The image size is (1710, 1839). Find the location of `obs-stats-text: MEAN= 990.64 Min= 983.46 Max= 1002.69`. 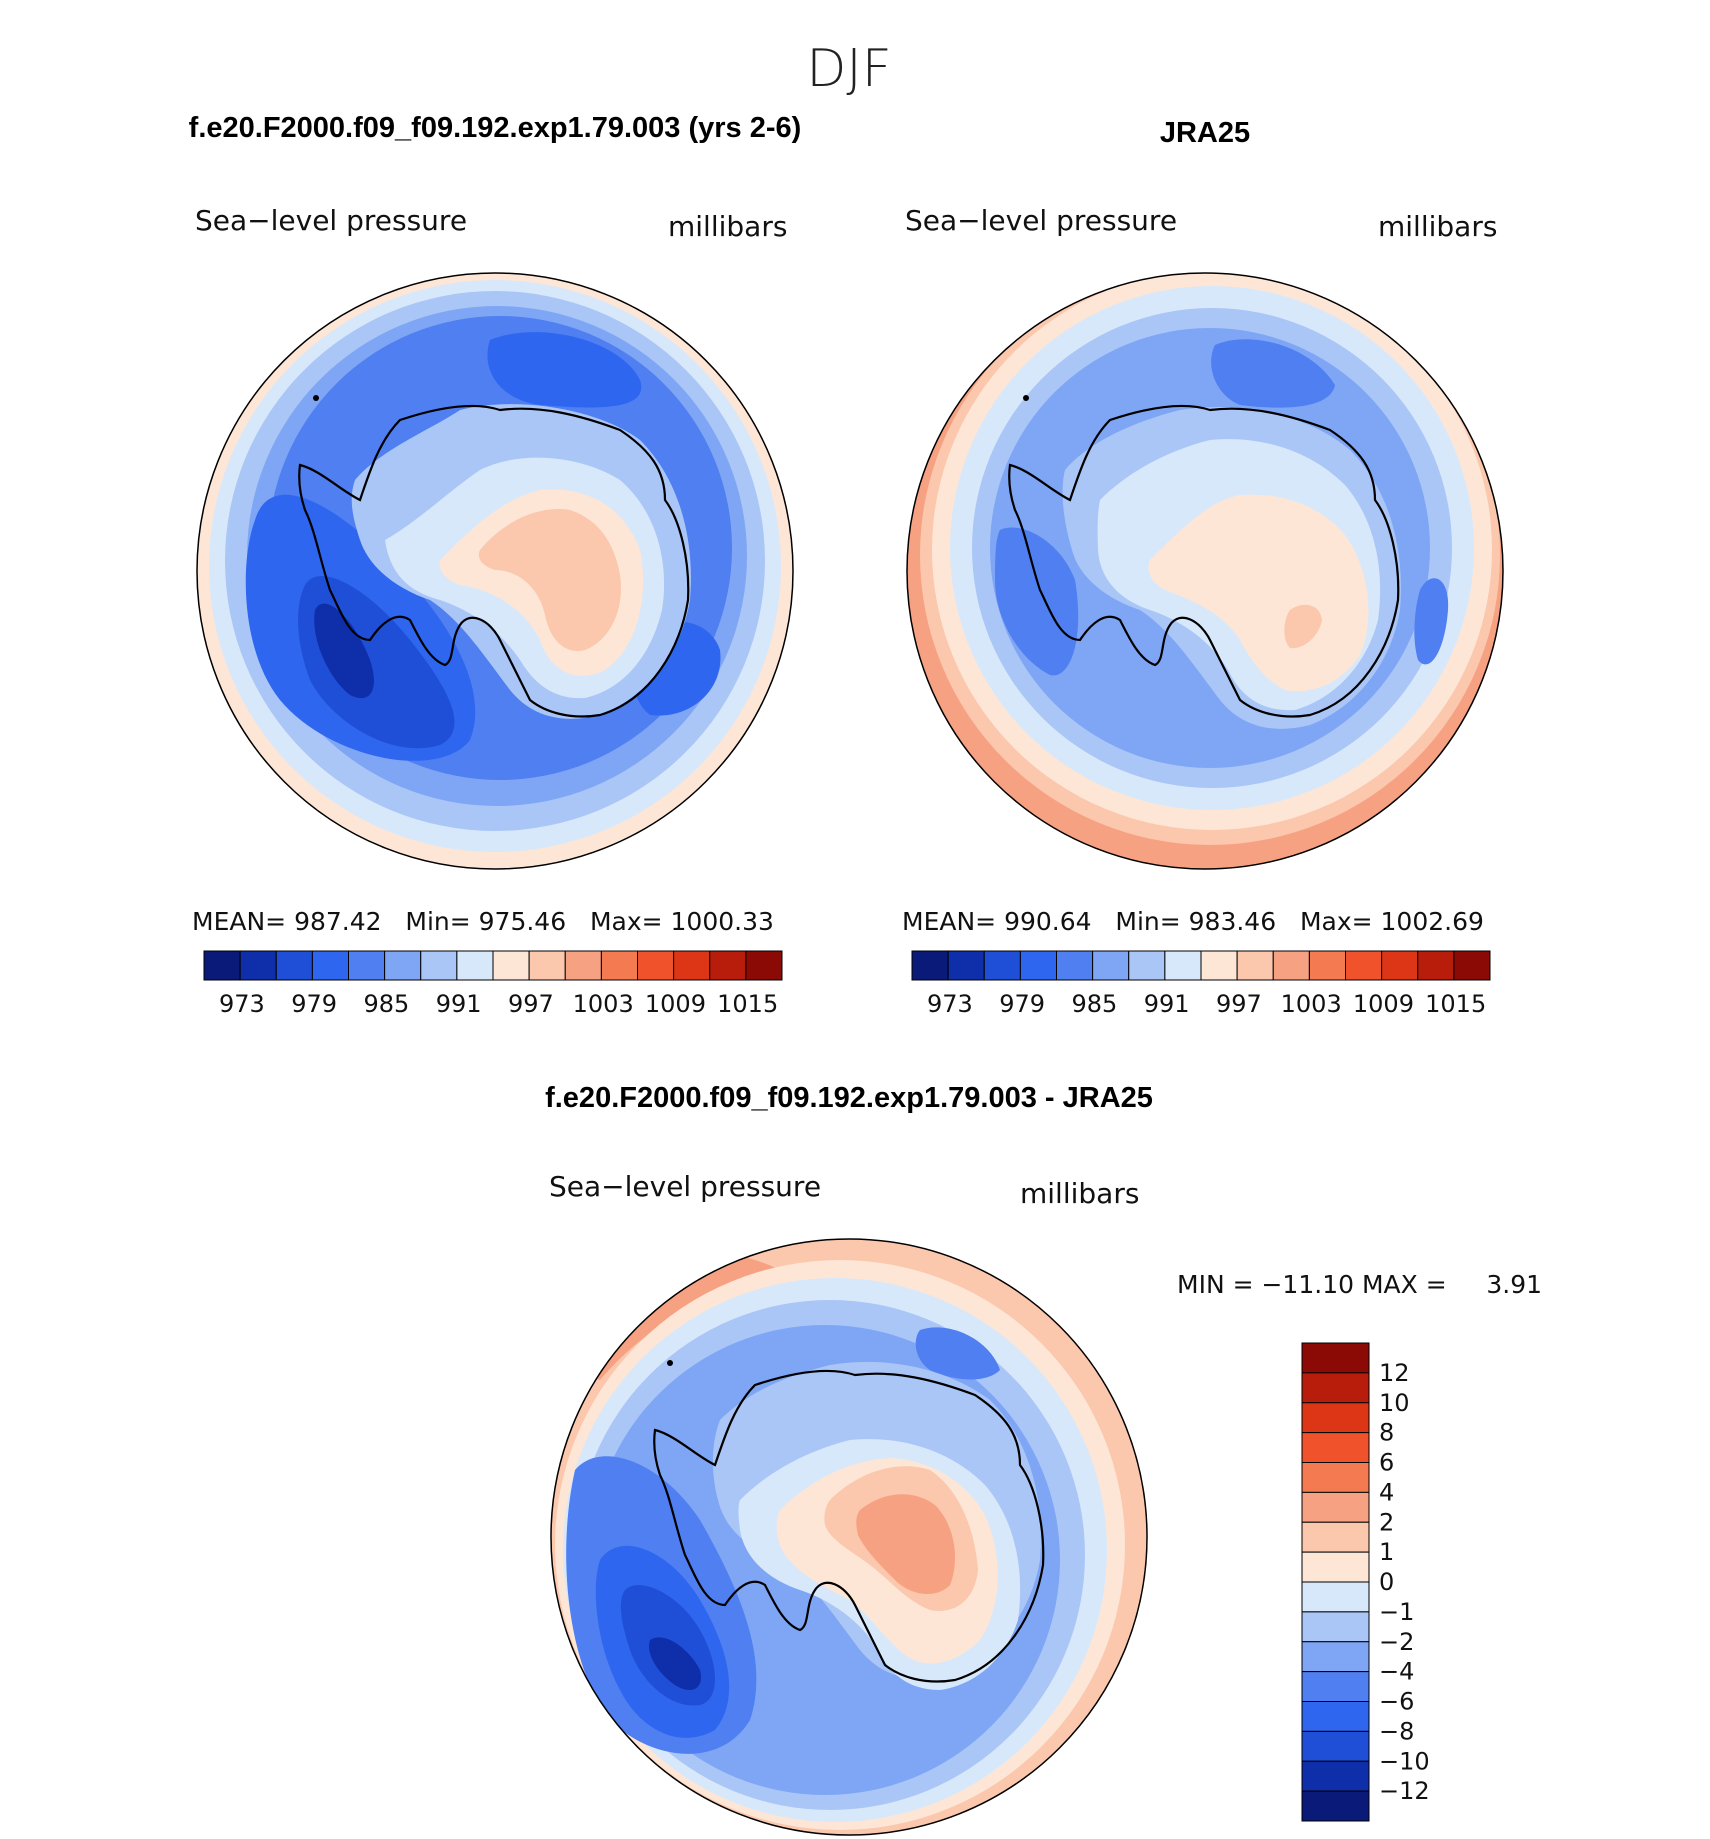

obs-stats-text: MEAN= 990.64 Min= 983.46 Max= 1002.69 is located at coordinates (1193, 921).